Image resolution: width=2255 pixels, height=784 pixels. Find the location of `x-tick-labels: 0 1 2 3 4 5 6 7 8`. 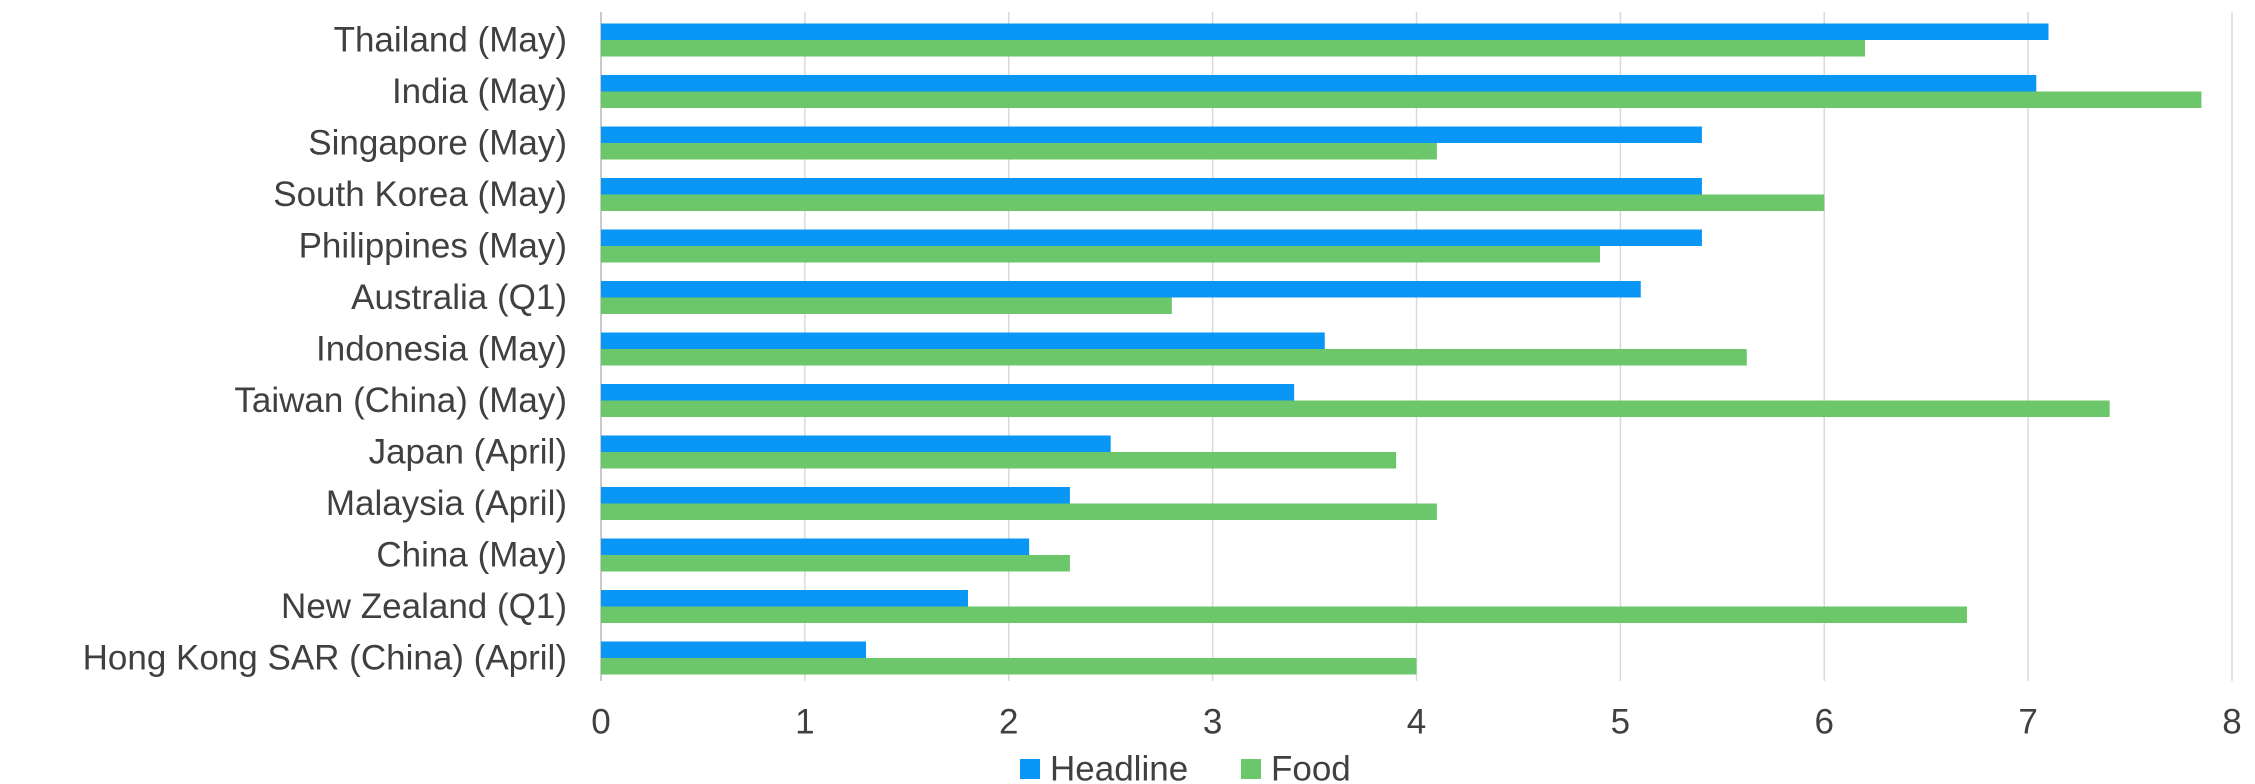

x-tick-labels: 0 1 2 3 4 5 6 7 8 is located at coordinates (1416, 722).